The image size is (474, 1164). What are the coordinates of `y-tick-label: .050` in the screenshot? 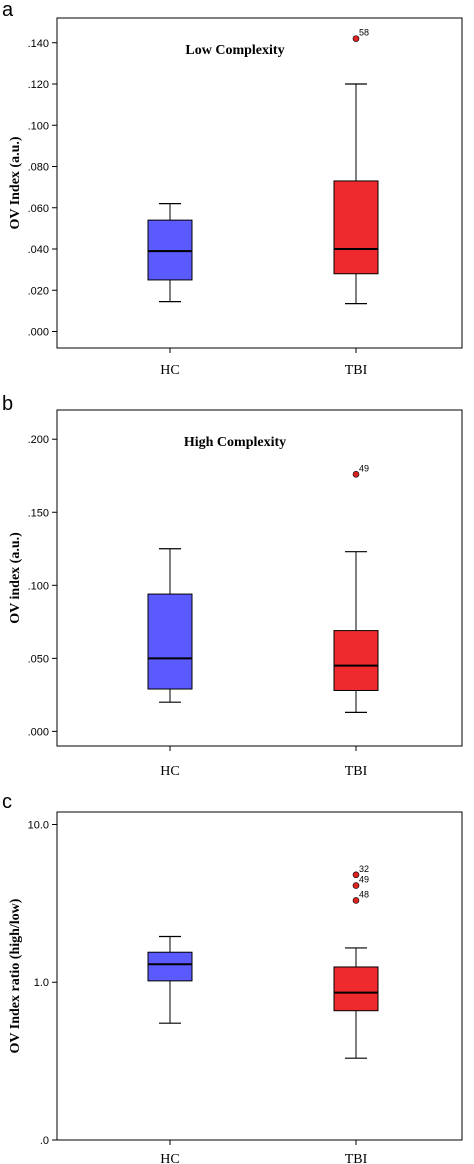 It's located at (38, 659).